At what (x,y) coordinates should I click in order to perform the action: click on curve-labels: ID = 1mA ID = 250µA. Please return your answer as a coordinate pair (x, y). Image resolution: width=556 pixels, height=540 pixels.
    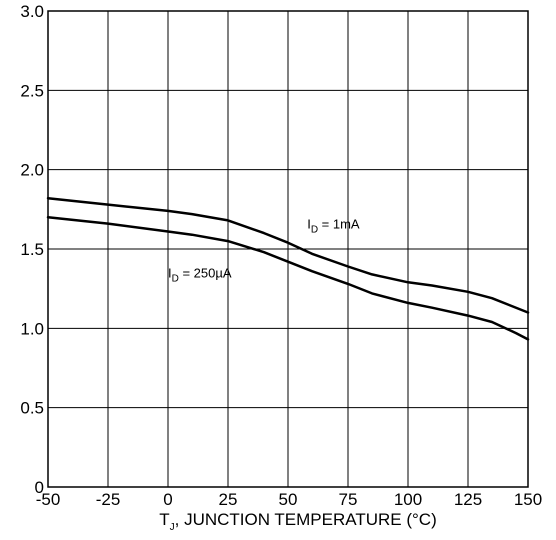
    Looking at the image, I should click on (264, 250).